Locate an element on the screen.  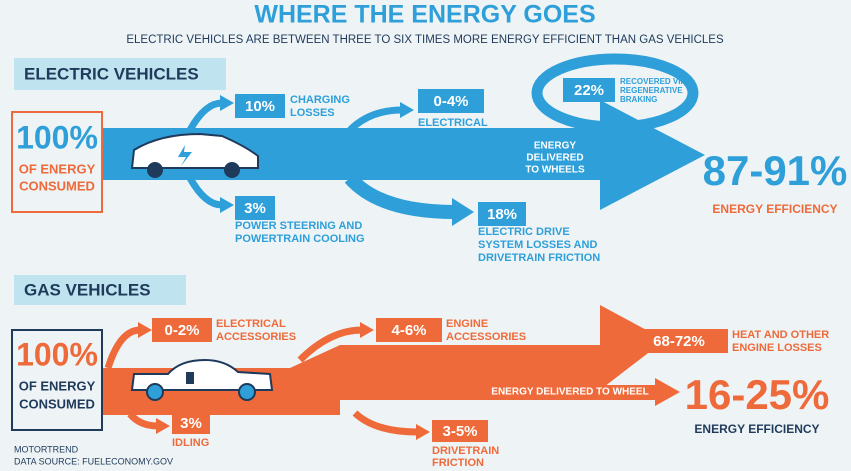
label: RECOVERED VIA is located at coordinates (653, 81).